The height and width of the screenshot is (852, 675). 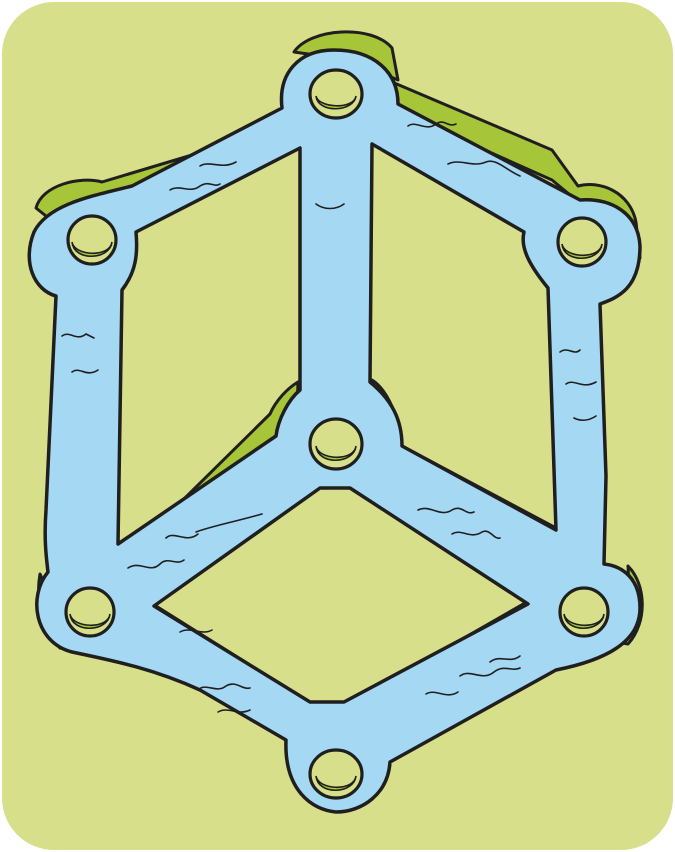 I want to click on hole-lower-left, so click(x=90, y=612).